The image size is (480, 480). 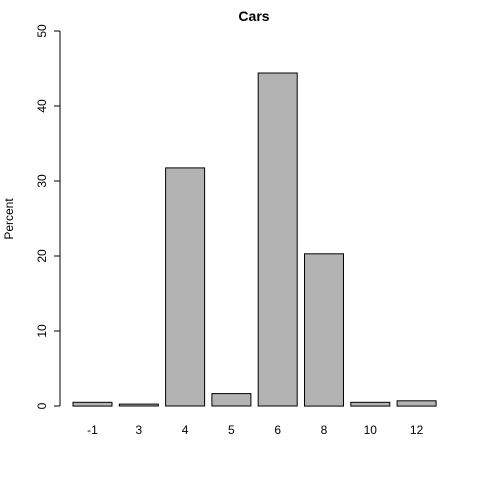 I want to click on y-axis-label: Percent, so click(x=9, y=219).